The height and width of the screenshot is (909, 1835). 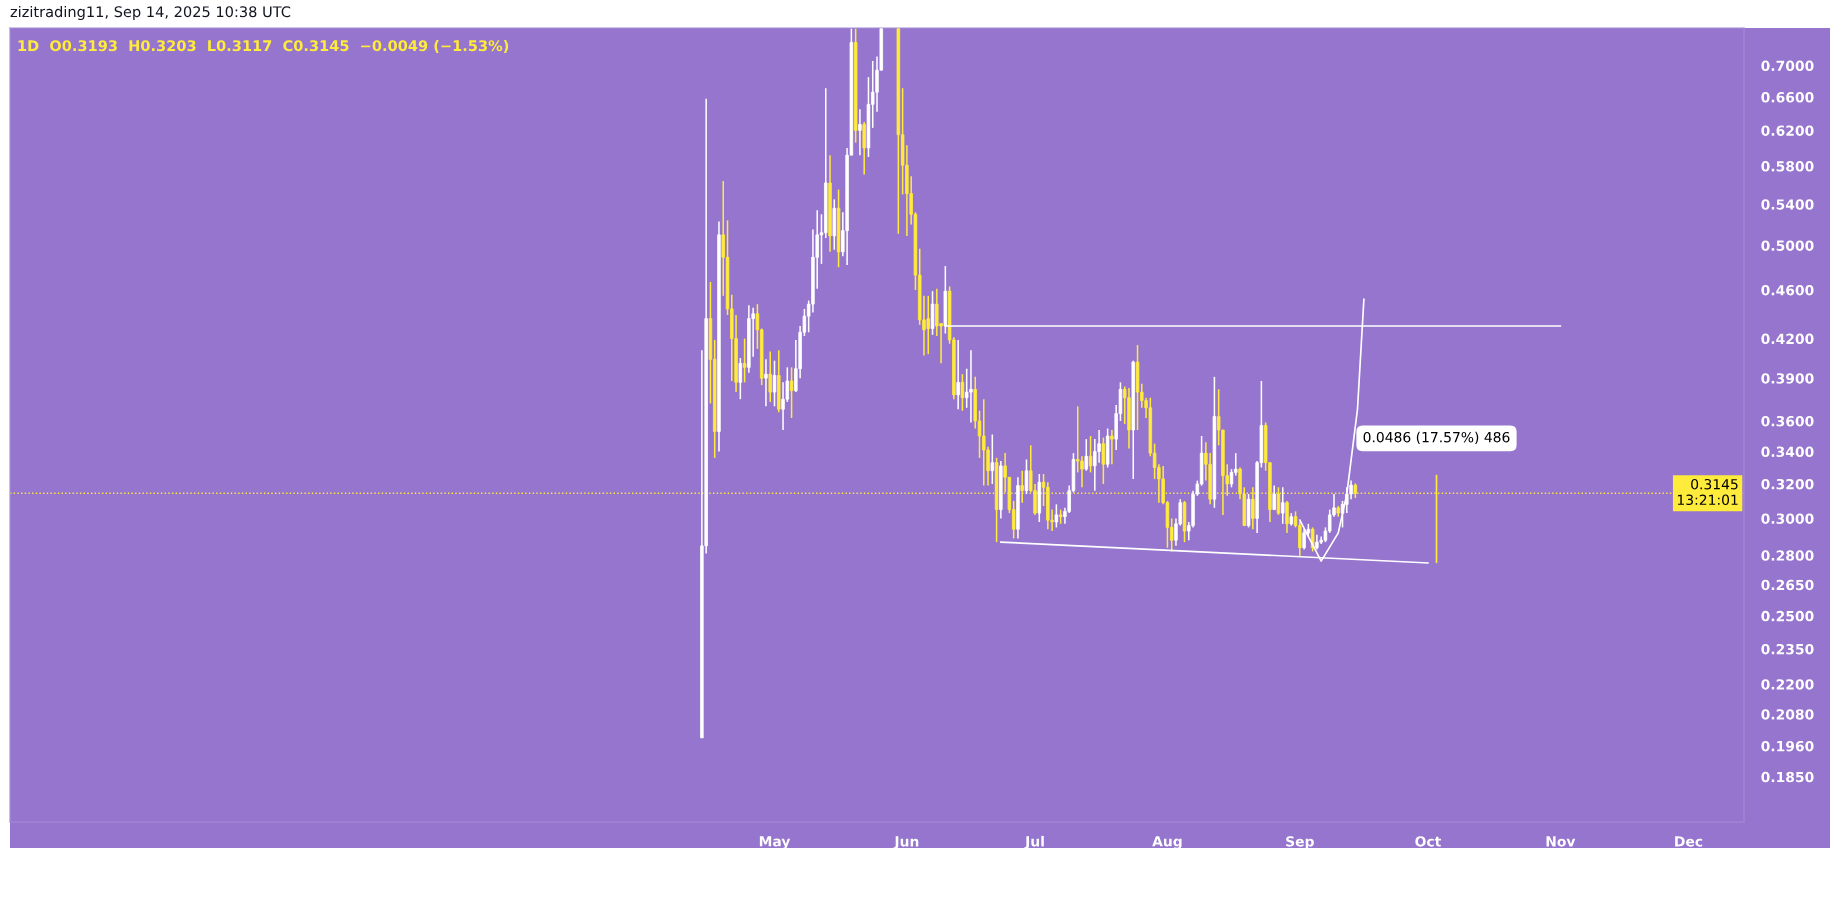 I want to click on x-tick-label: Nov, so click(x=1561, y=841).